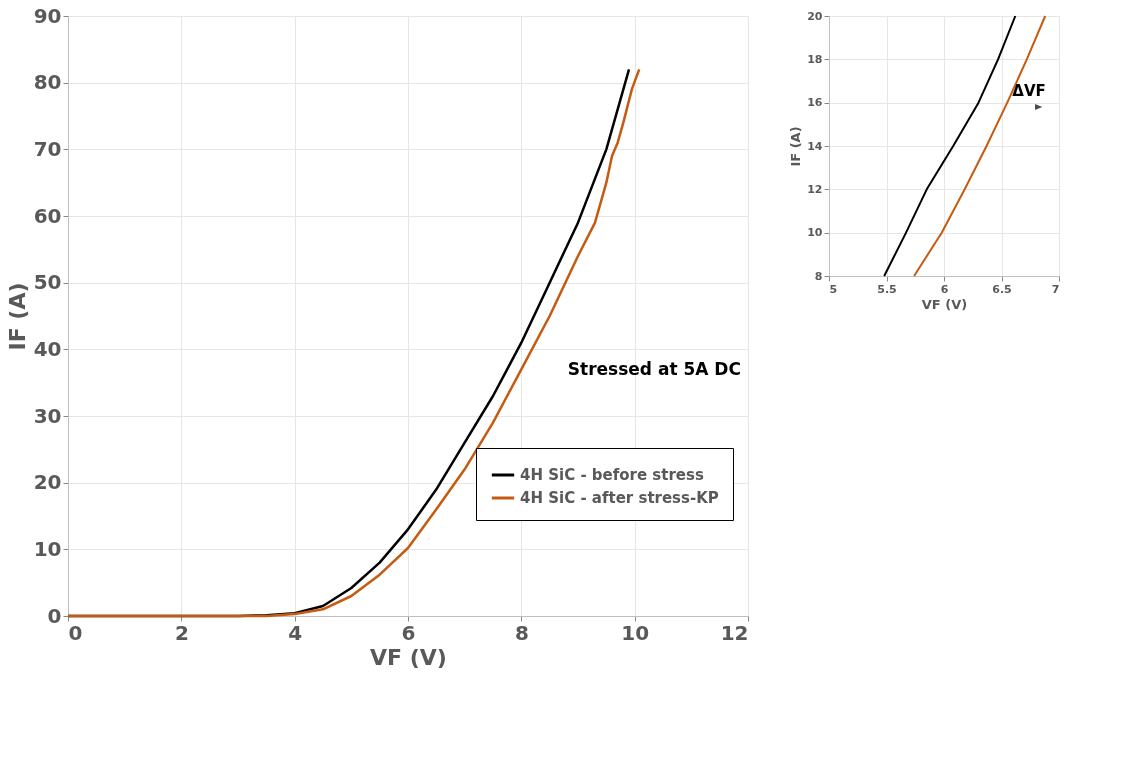 The height and width of the screenshot is (777, 1131). I want to click on y-tick-label: 14, so click(815, 146).